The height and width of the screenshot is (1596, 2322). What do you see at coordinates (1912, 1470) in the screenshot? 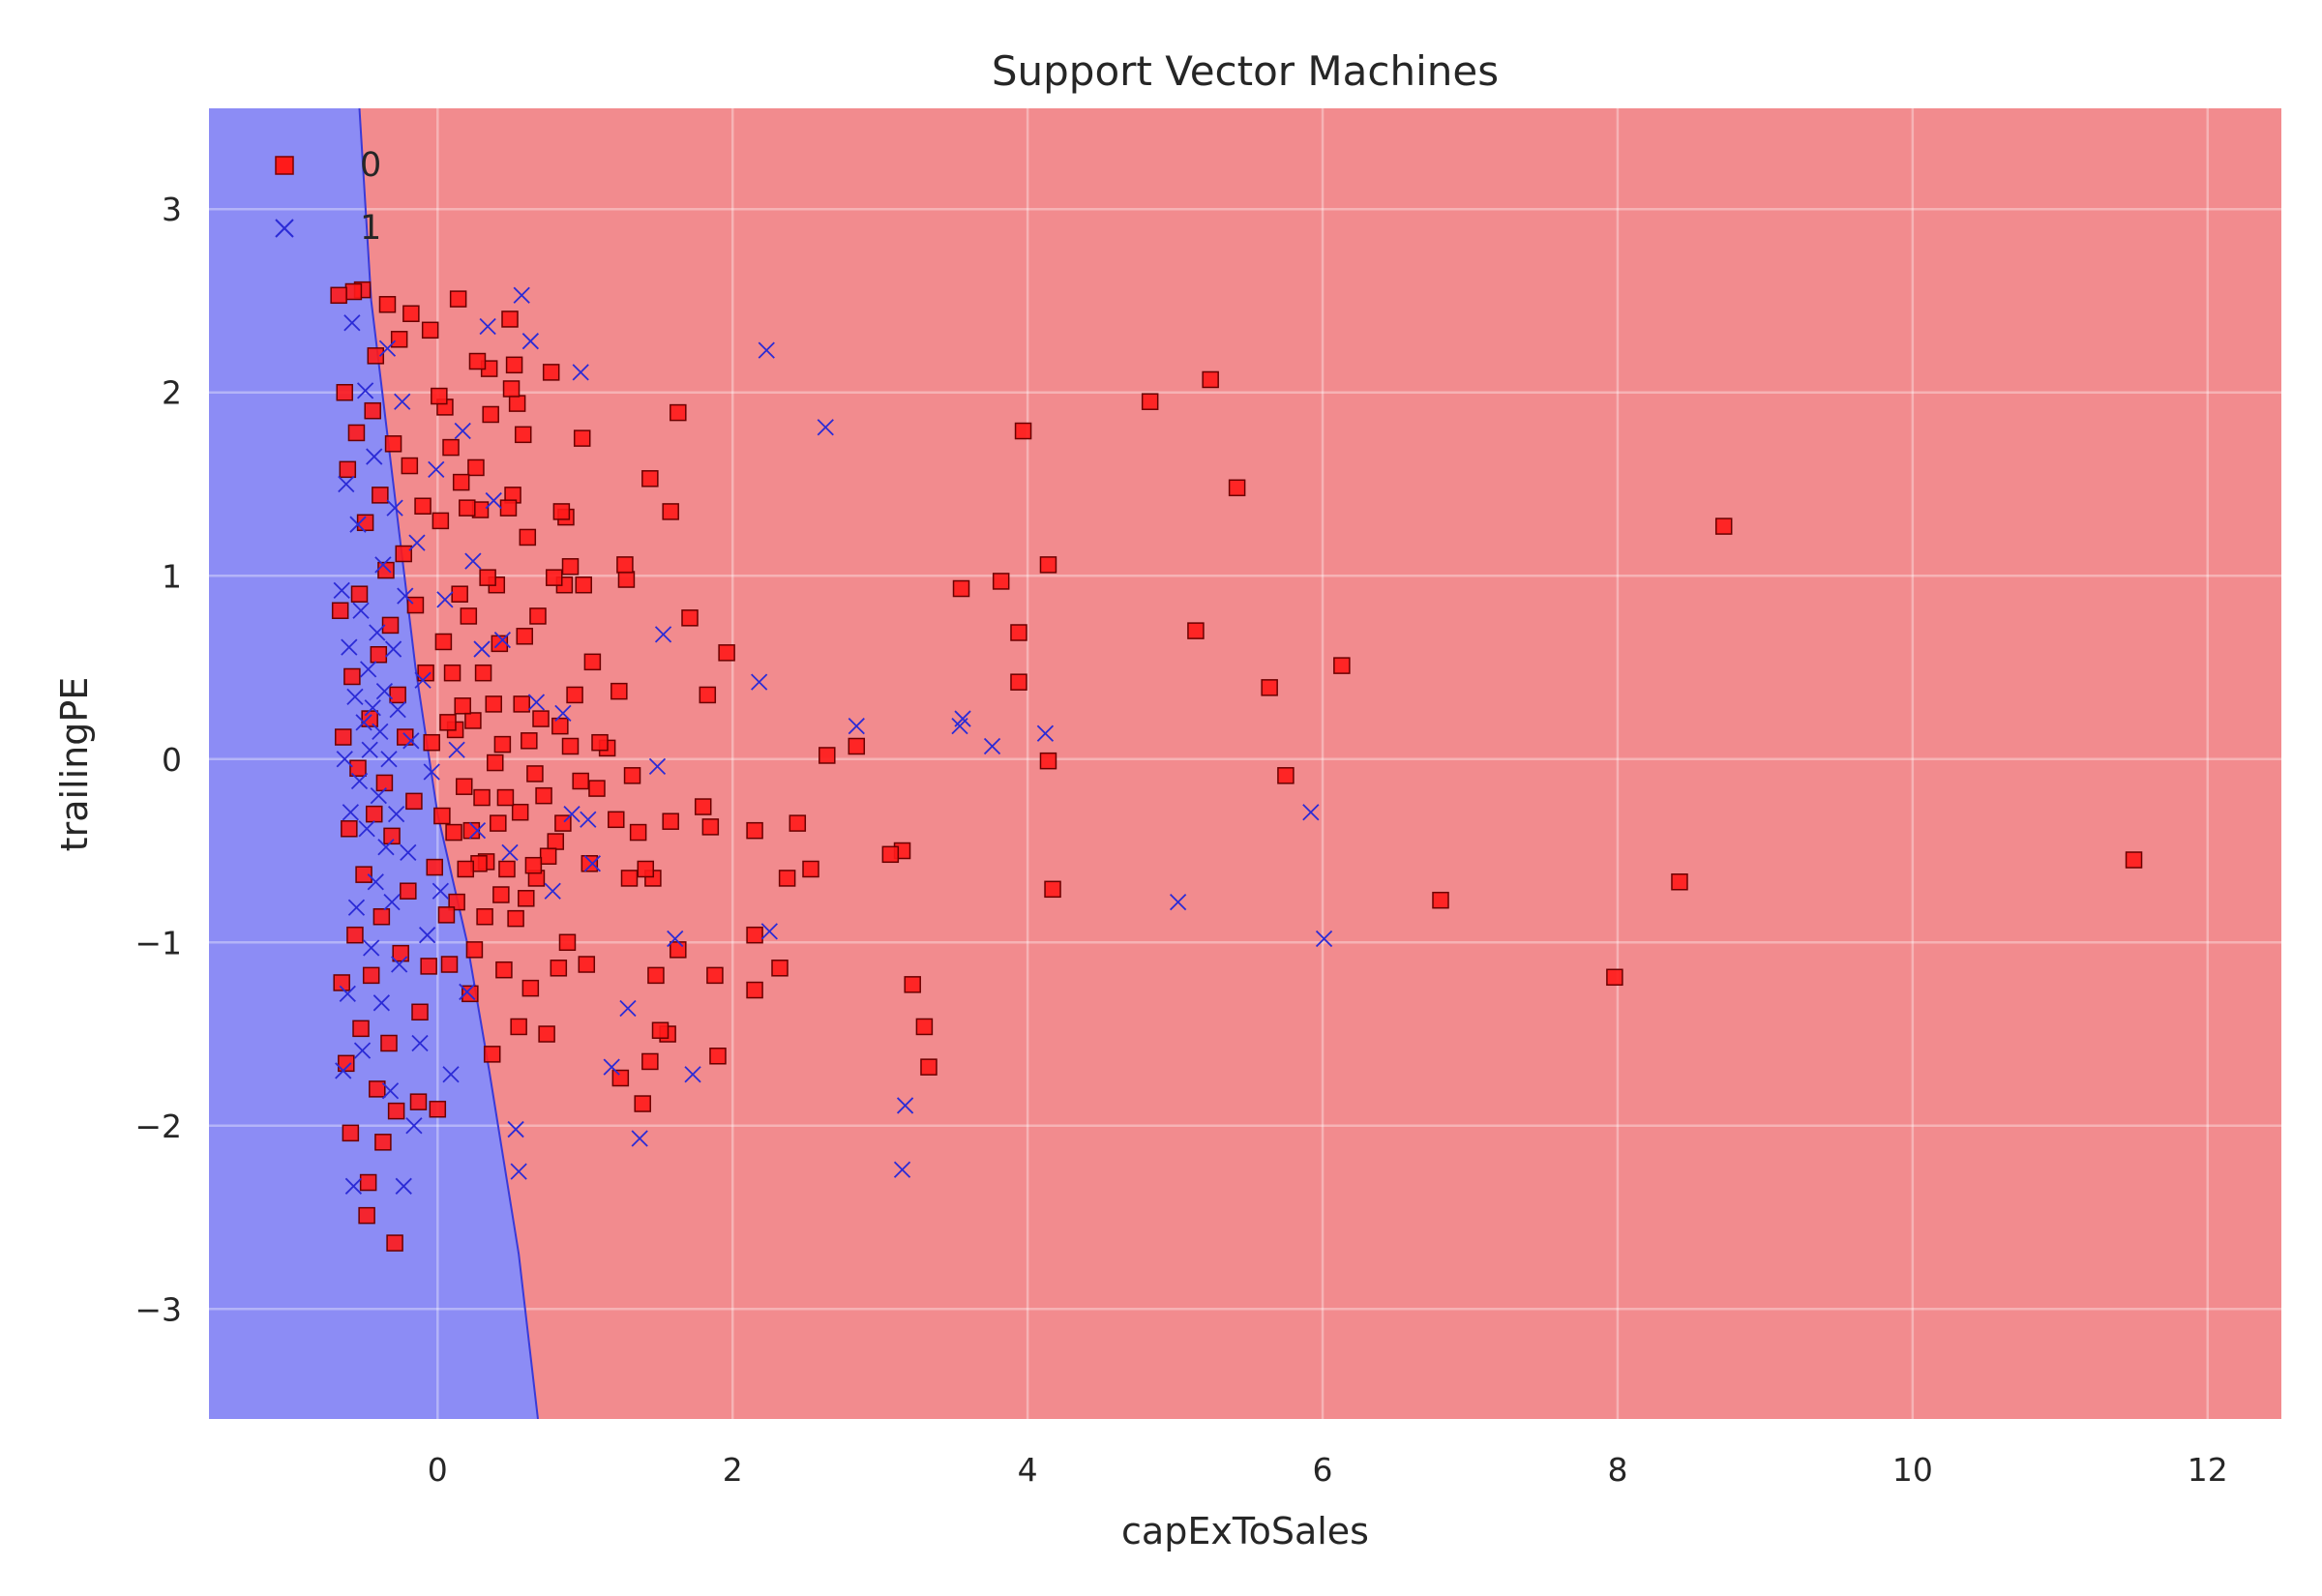
I see `x-tick-label: 10` at bounding box center [1912, 1470].